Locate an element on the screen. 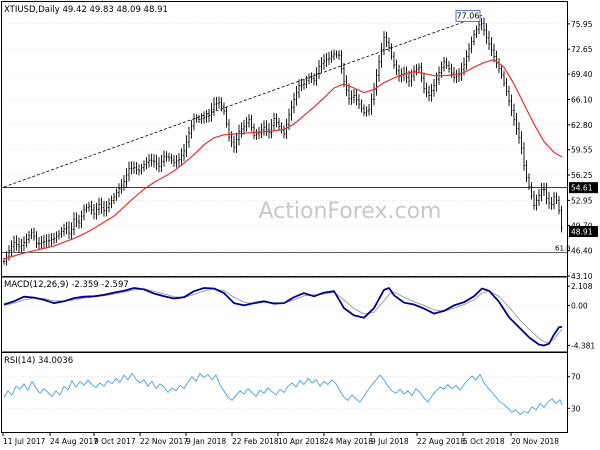 The image size is (600, 450). last-price-label-box is located at coordinates (583, 231).